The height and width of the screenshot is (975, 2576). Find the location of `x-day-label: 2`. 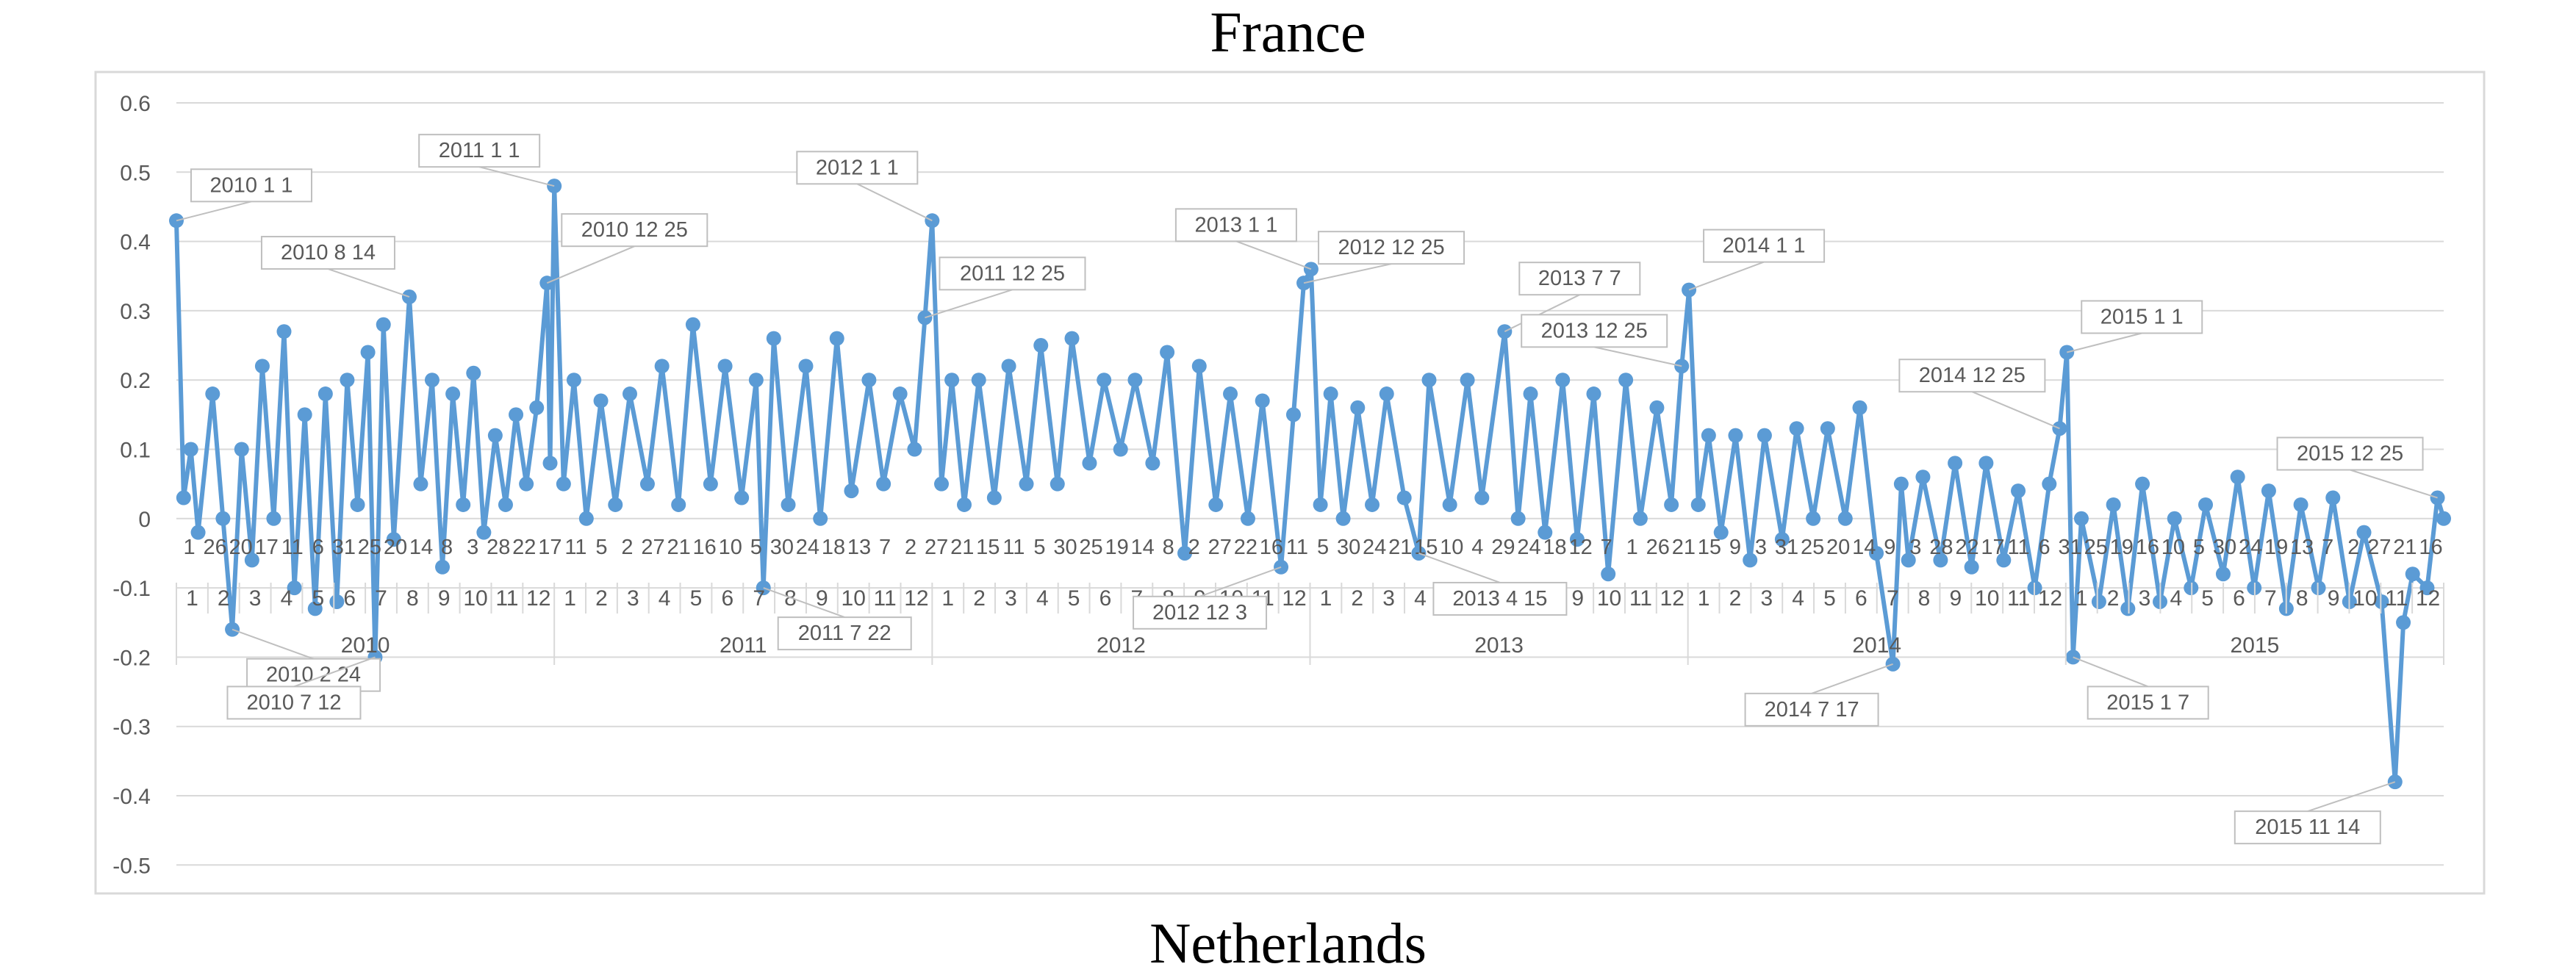

x-day-label: 2 is located at coordinates (627, 547).